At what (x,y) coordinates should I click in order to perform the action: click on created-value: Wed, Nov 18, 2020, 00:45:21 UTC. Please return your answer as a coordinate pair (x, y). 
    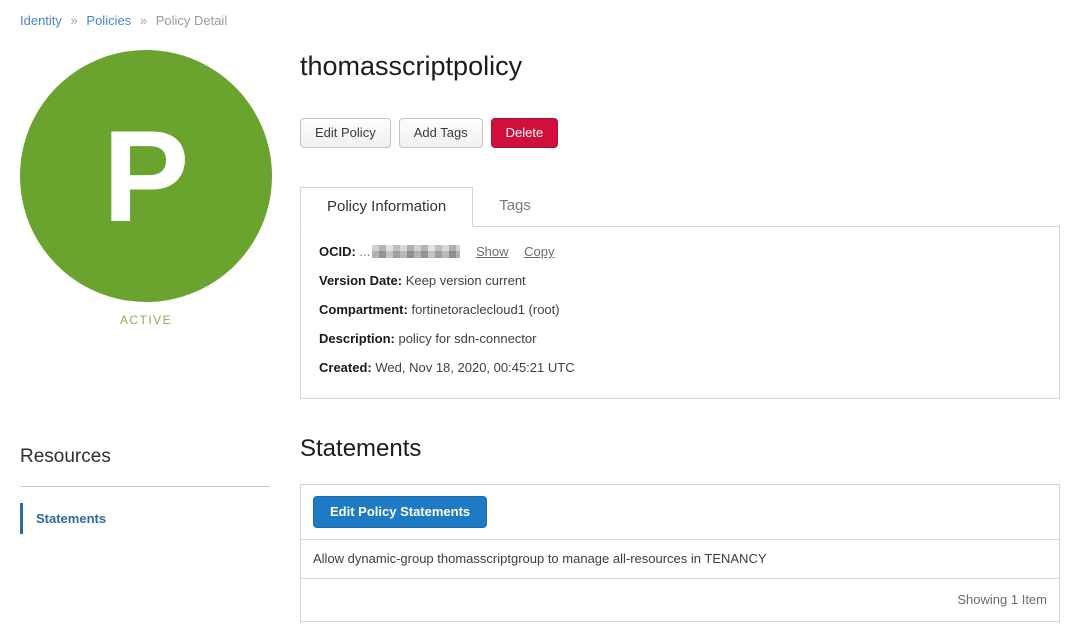
    Looking at the image, I should click on (475, 367).